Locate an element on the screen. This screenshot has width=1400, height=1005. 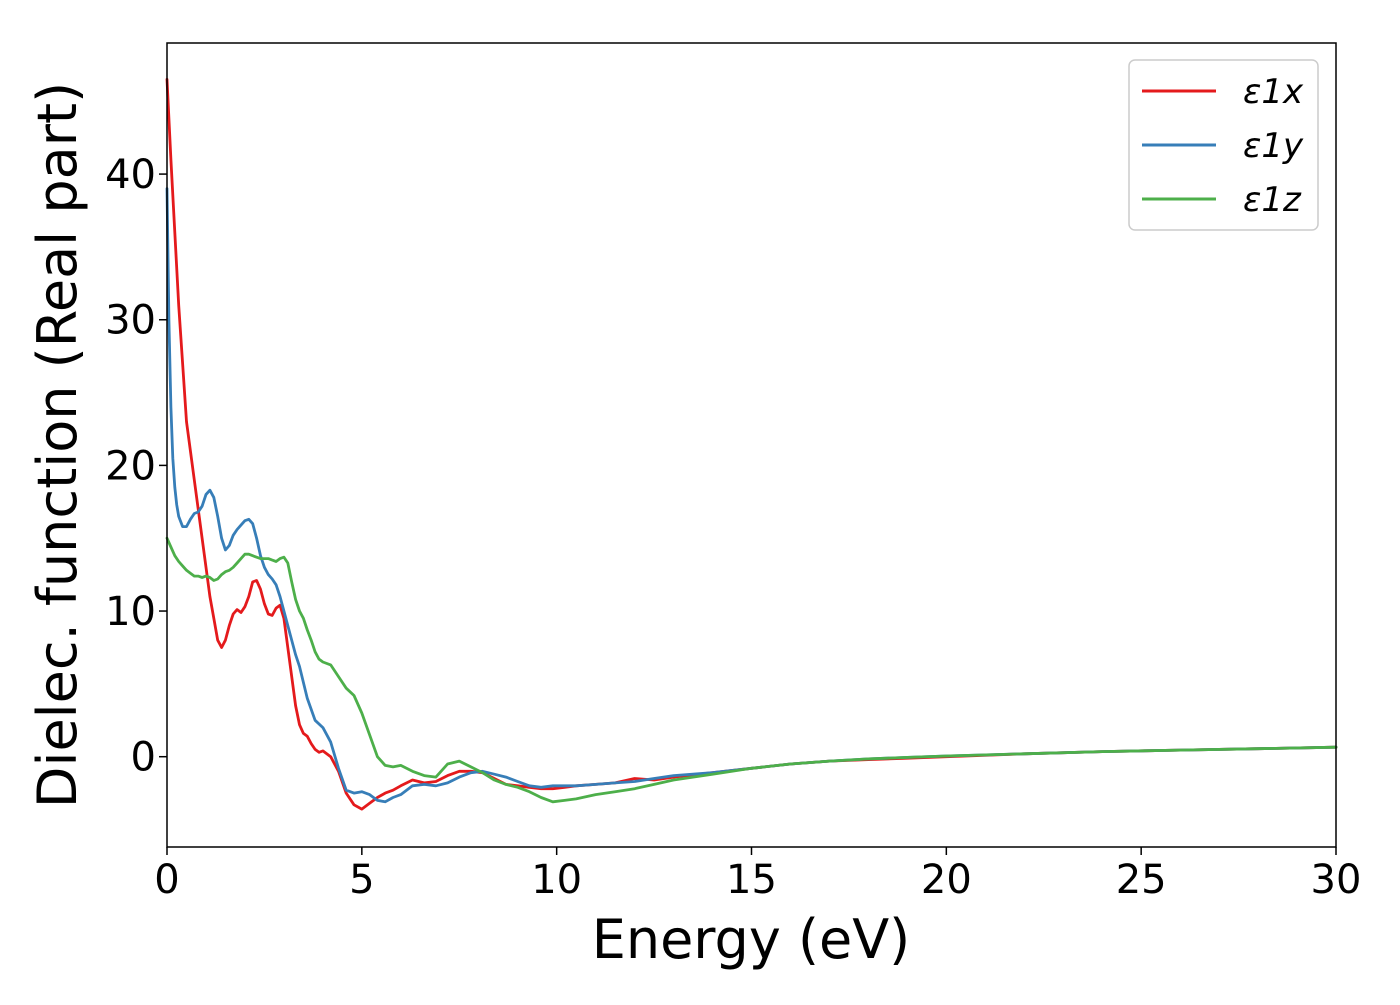
y-tick-label: 0 is located at coordinates (143, 758).